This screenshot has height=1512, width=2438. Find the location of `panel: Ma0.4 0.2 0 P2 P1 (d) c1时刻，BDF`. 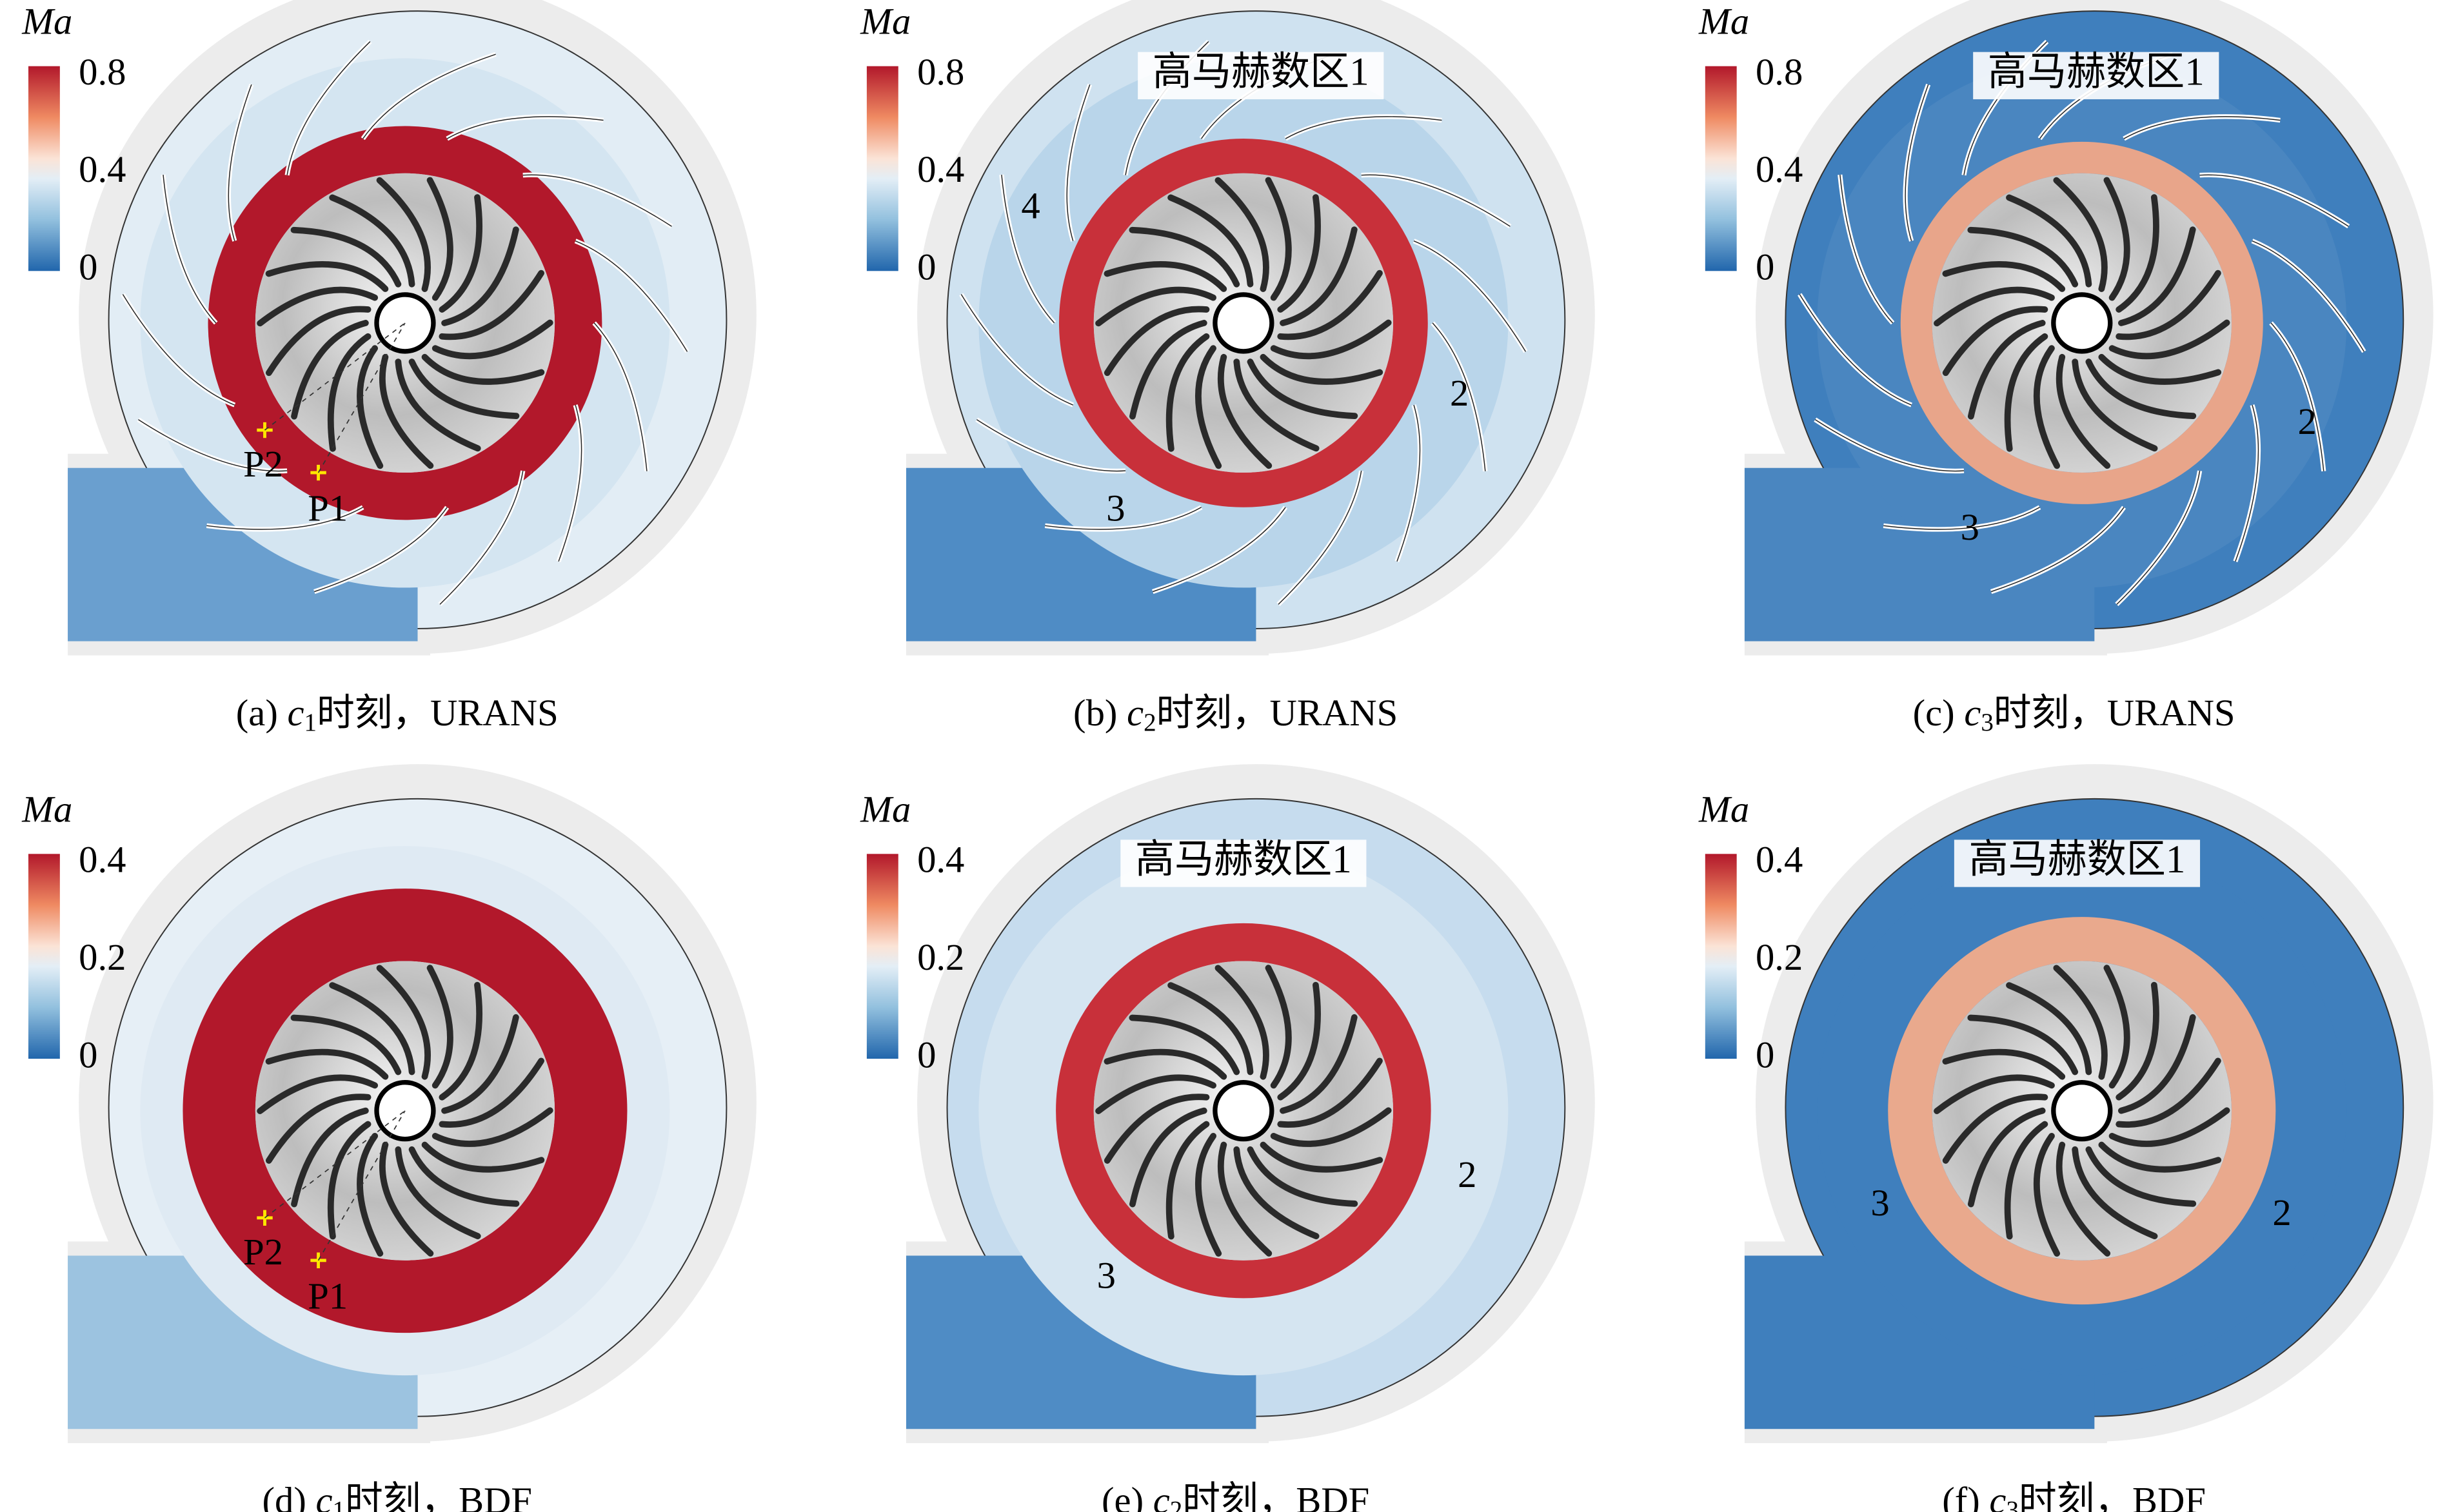

panel: Ma0.4 0.2 0 P2 P1 (d) c1时刻，BDF is located at coordinates (389, 1138).